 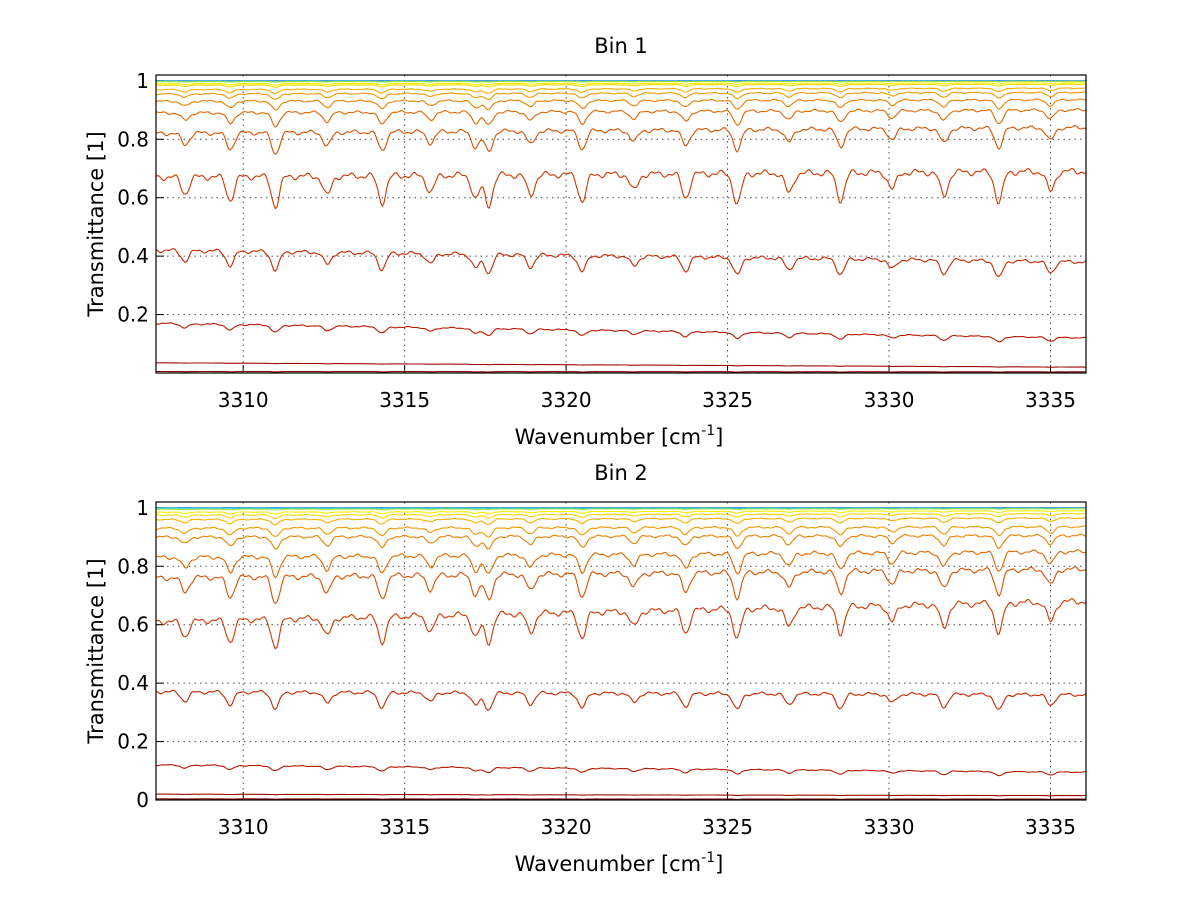 What do you see at coordinates (621, 46) in the screenshot?
I see `chart-title: Bin 1` at bounding box center [621, 46].